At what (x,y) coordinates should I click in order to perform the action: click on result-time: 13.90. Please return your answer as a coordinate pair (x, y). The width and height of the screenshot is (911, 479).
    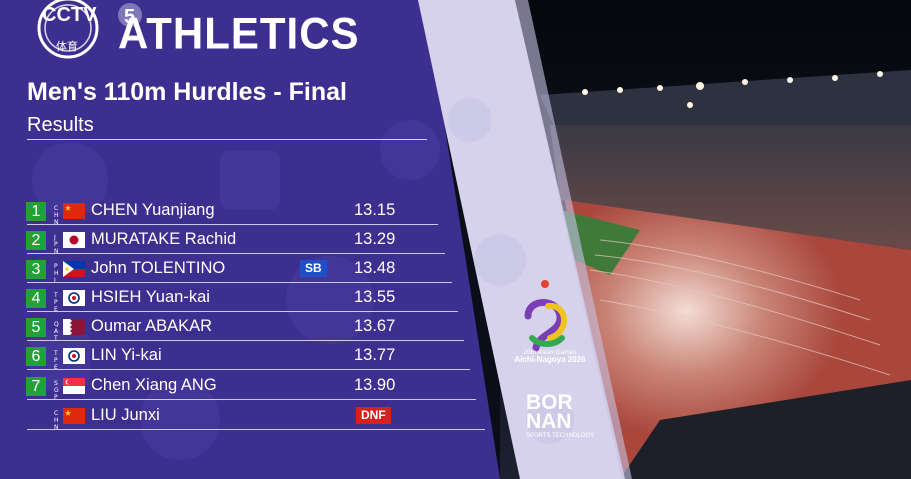
    Looking at the image, I should click on (375, 385).